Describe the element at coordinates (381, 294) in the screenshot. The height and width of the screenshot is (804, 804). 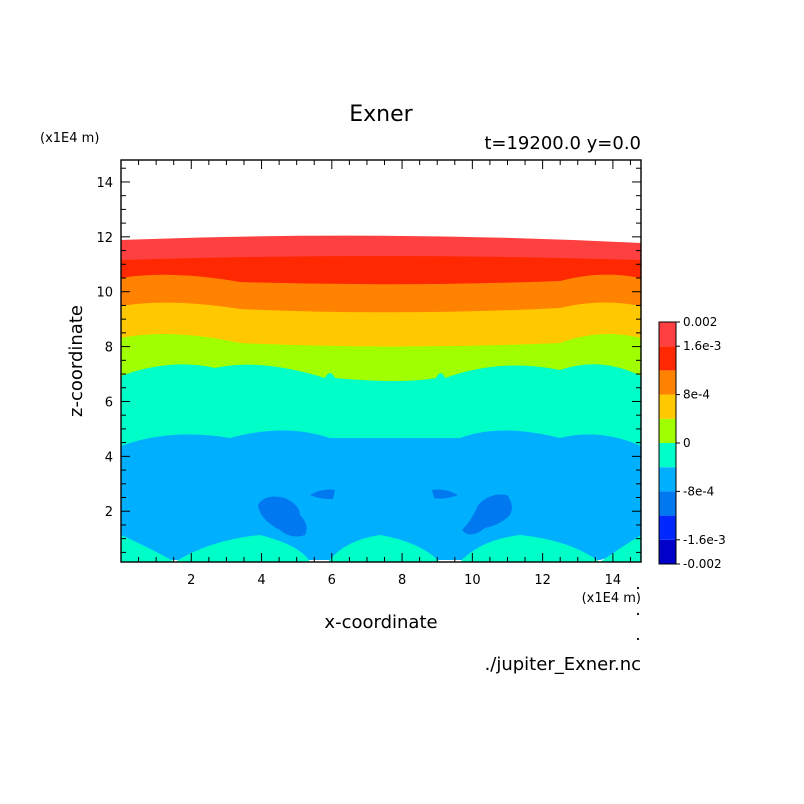
I see `band-orange` at that location.